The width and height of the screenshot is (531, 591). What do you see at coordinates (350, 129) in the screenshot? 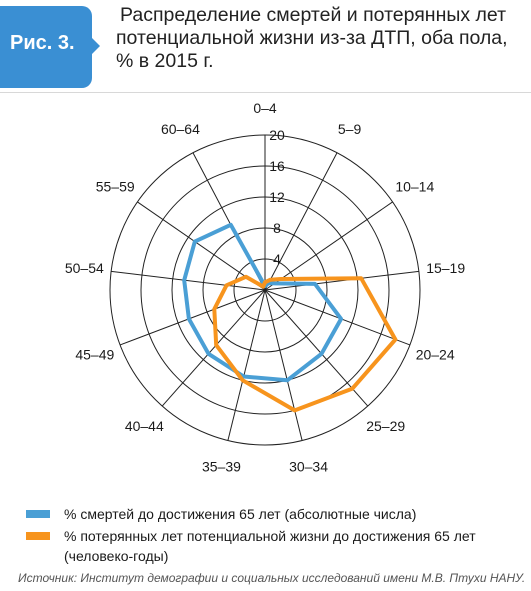
I see `category-label-1: 5–9` at bounding box center [350, 129].